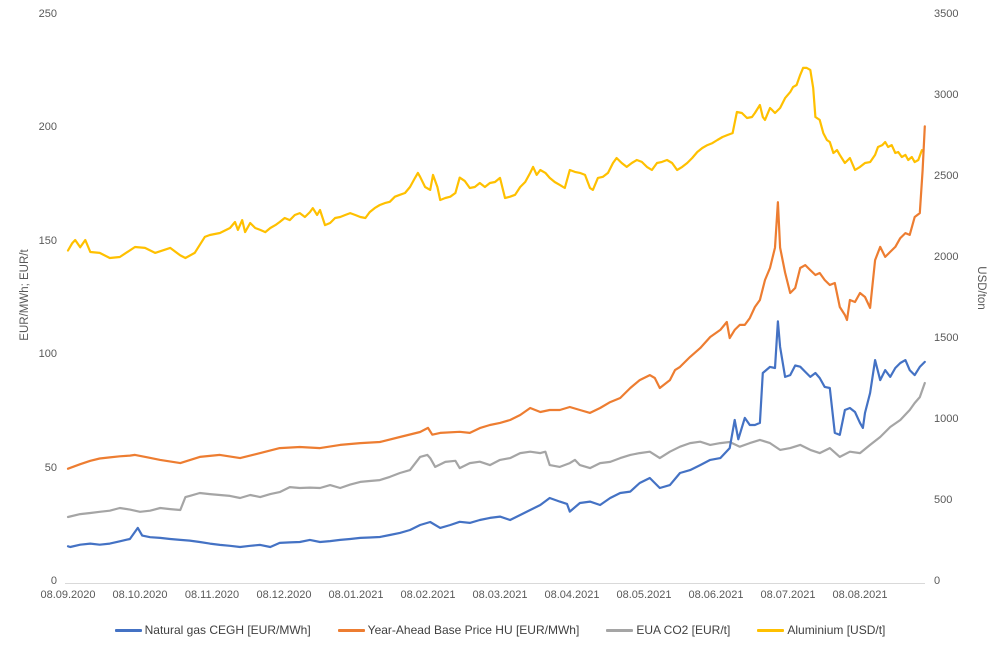 The height and width of the screenshot is (647, 1000). Describe the element at coordinates (644, 595) in the screenshot. I see `x-axis-tick-label-08.05.2021: 08.05.2021` at that location.